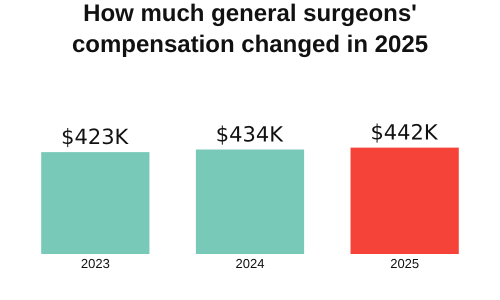  Describe the element at coordinates (95, 263) in the screenshot. I see `x-tick-label: 2023` at that location.